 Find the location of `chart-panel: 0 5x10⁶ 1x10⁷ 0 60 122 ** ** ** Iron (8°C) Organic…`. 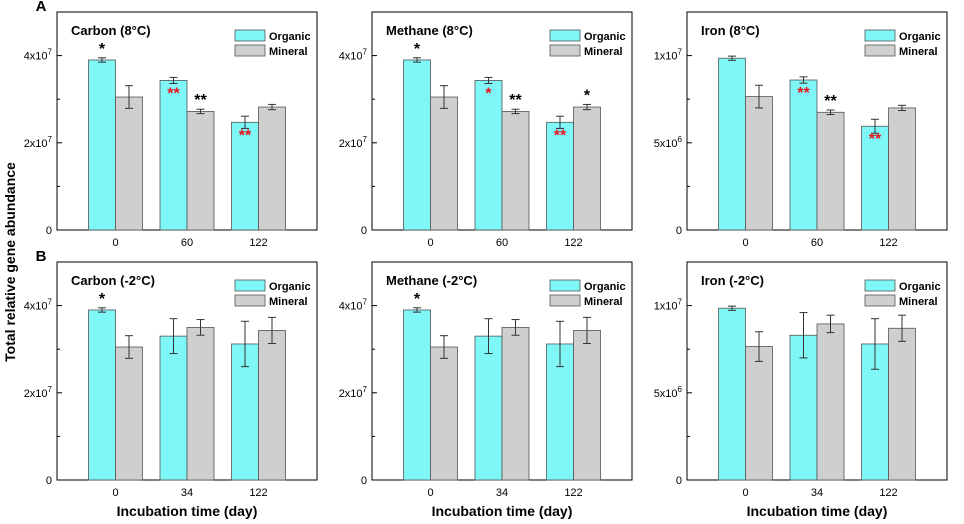

chart-panel: 0 5x10⁶ 1x10⁷ 0 60 122 ** ** ** Iron (8°C) Organic… is located at coordinates (801, 130).